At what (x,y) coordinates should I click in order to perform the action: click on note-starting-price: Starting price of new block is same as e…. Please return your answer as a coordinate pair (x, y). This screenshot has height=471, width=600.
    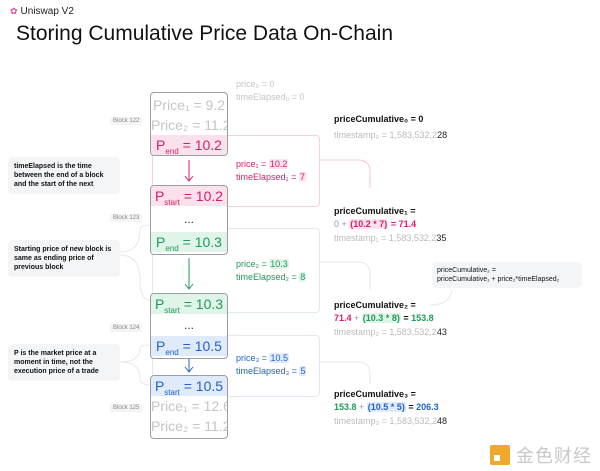
    Looking at the image, I should click on (64, 258).